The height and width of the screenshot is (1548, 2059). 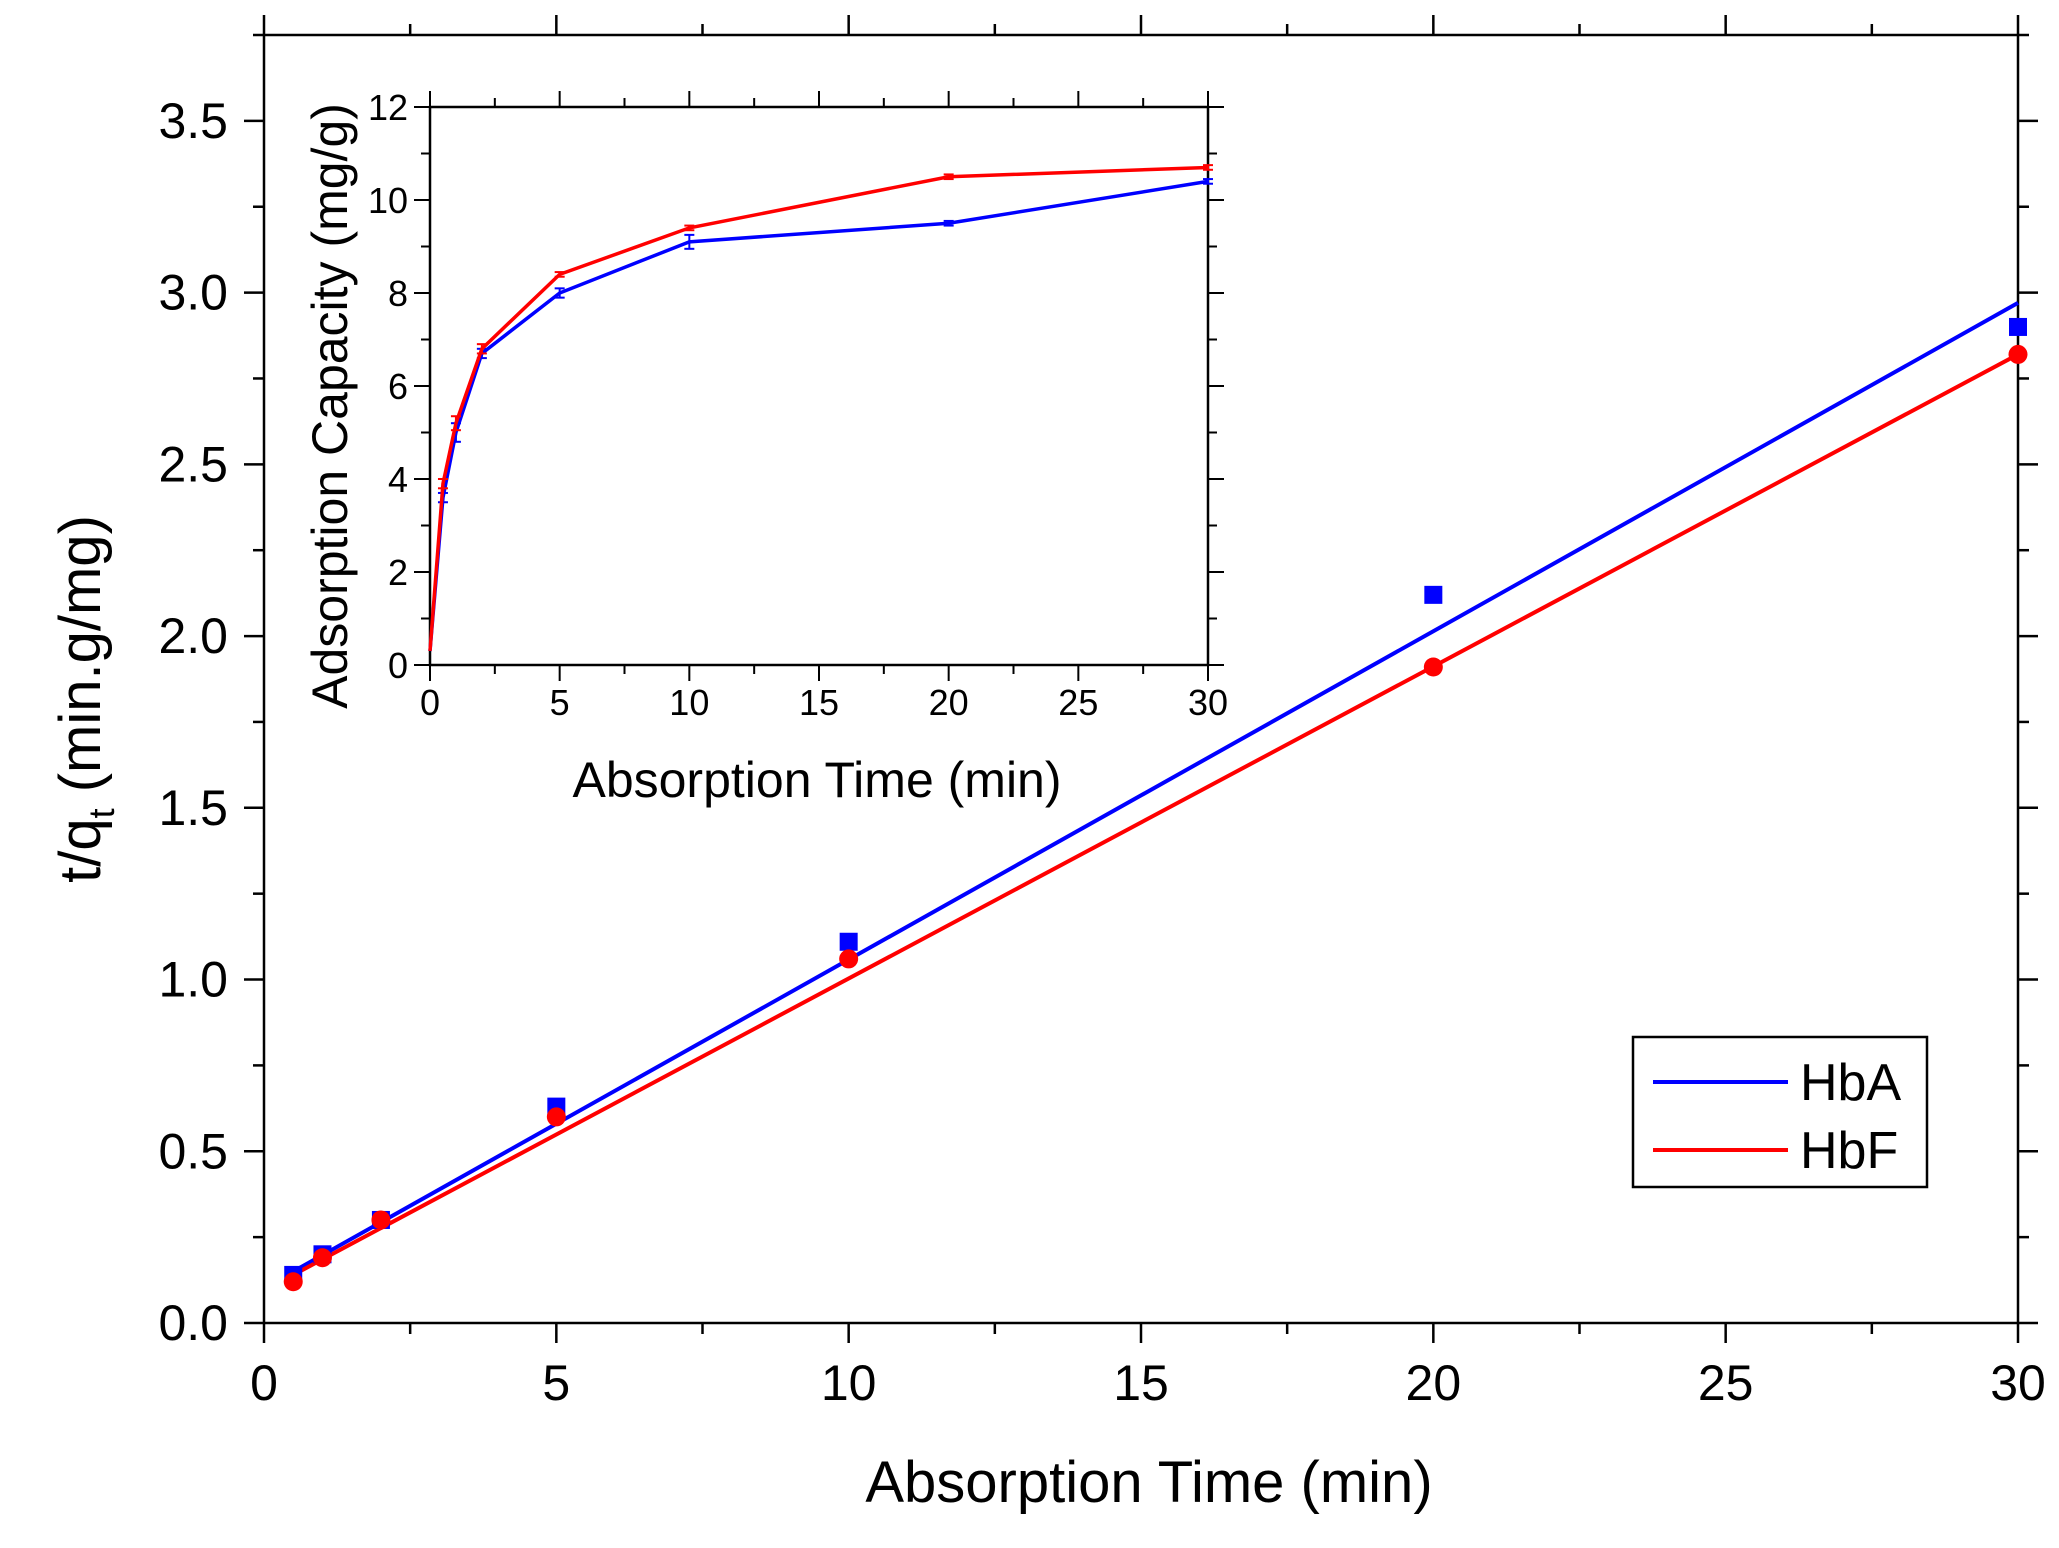 What do you see at coordinates (80, 850) in the screenshot?
I see `main-y-label-main: t/q` at bounding box center [80, 850].